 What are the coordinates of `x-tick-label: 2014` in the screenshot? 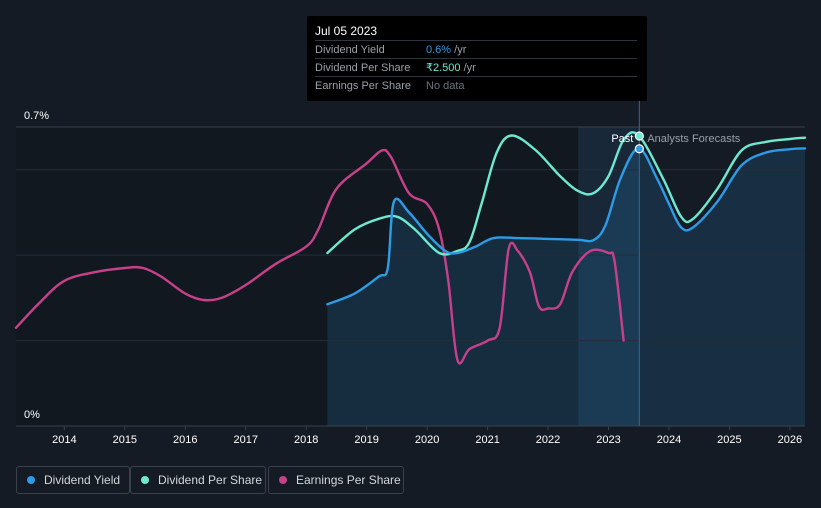 It's located at (64, 440).